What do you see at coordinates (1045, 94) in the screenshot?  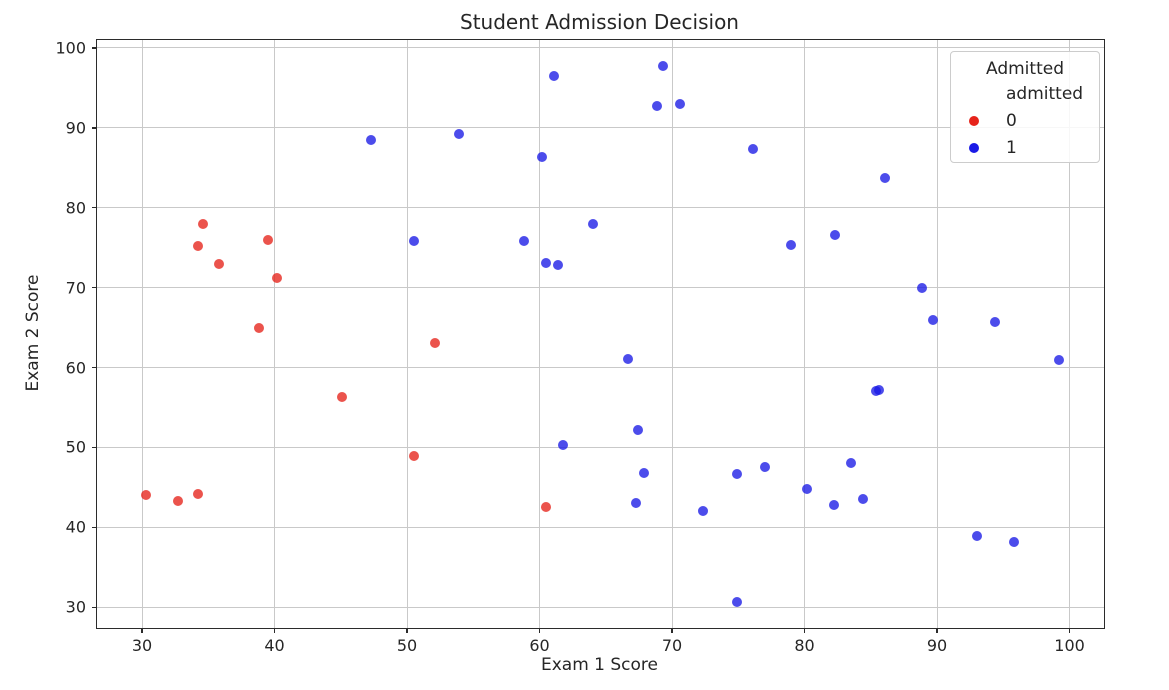 I see `legend-subtitle: admitted` at bounding box center [1045, 94].